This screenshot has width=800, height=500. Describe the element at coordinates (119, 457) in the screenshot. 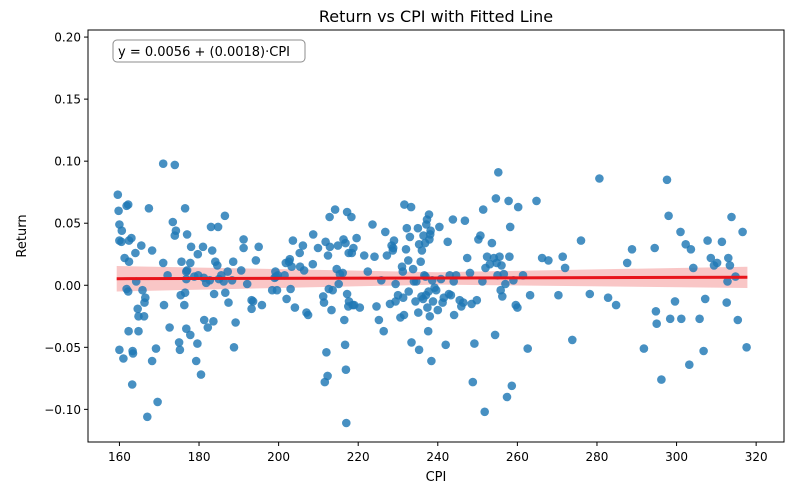

I see `x-tick-label: 160` at that location.